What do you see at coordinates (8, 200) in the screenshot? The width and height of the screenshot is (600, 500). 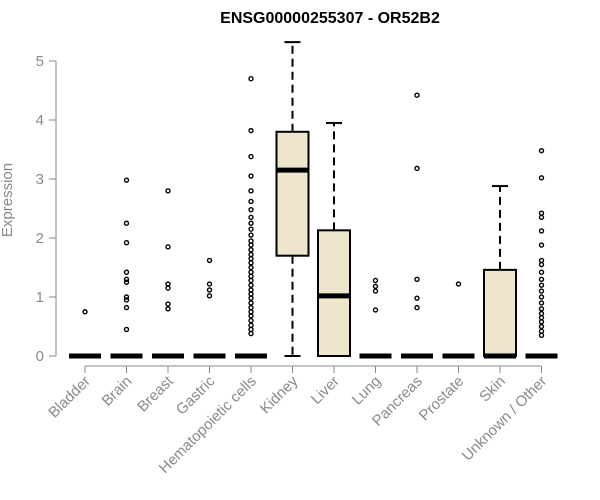 I see `y-axis-label: Expression` at bounding box center [8, 200].